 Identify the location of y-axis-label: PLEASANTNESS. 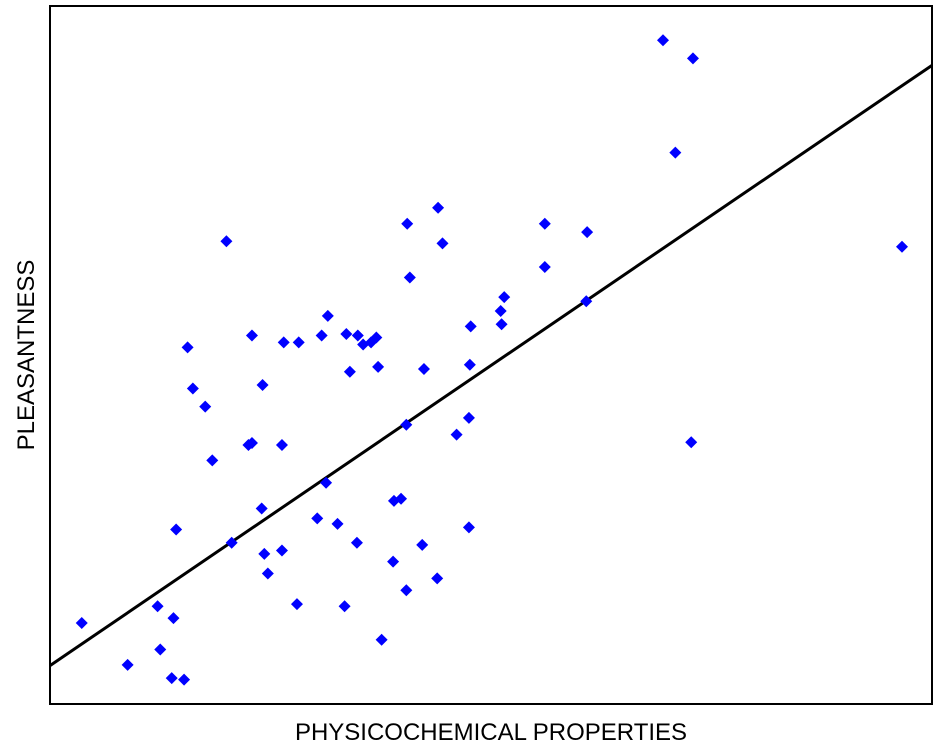
(26, 355).